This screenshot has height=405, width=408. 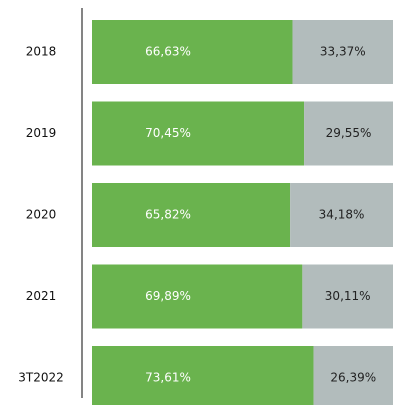 I want to click on category-label: 3T2022, so click(x=41, y=378).